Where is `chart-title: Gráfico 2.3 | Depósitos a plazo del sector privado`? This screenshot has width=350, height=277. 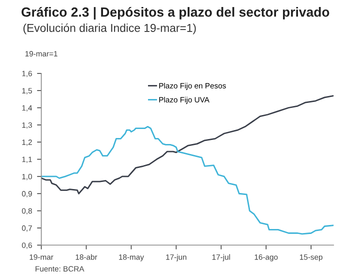 chart-title: Gráfico 2.3 | Depósitos a plazo del sector privado is located at coordinates (176, 13).